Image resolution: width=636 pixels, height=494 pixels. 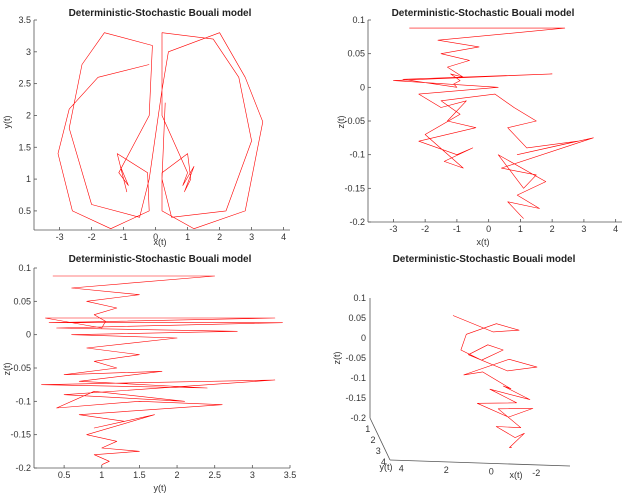 What do you see at coordinates (160, 13) in the screenshot?
I see `panel-xy-title: Deterministic-Stochastic Bouali model` at bounding box center [160, 13].